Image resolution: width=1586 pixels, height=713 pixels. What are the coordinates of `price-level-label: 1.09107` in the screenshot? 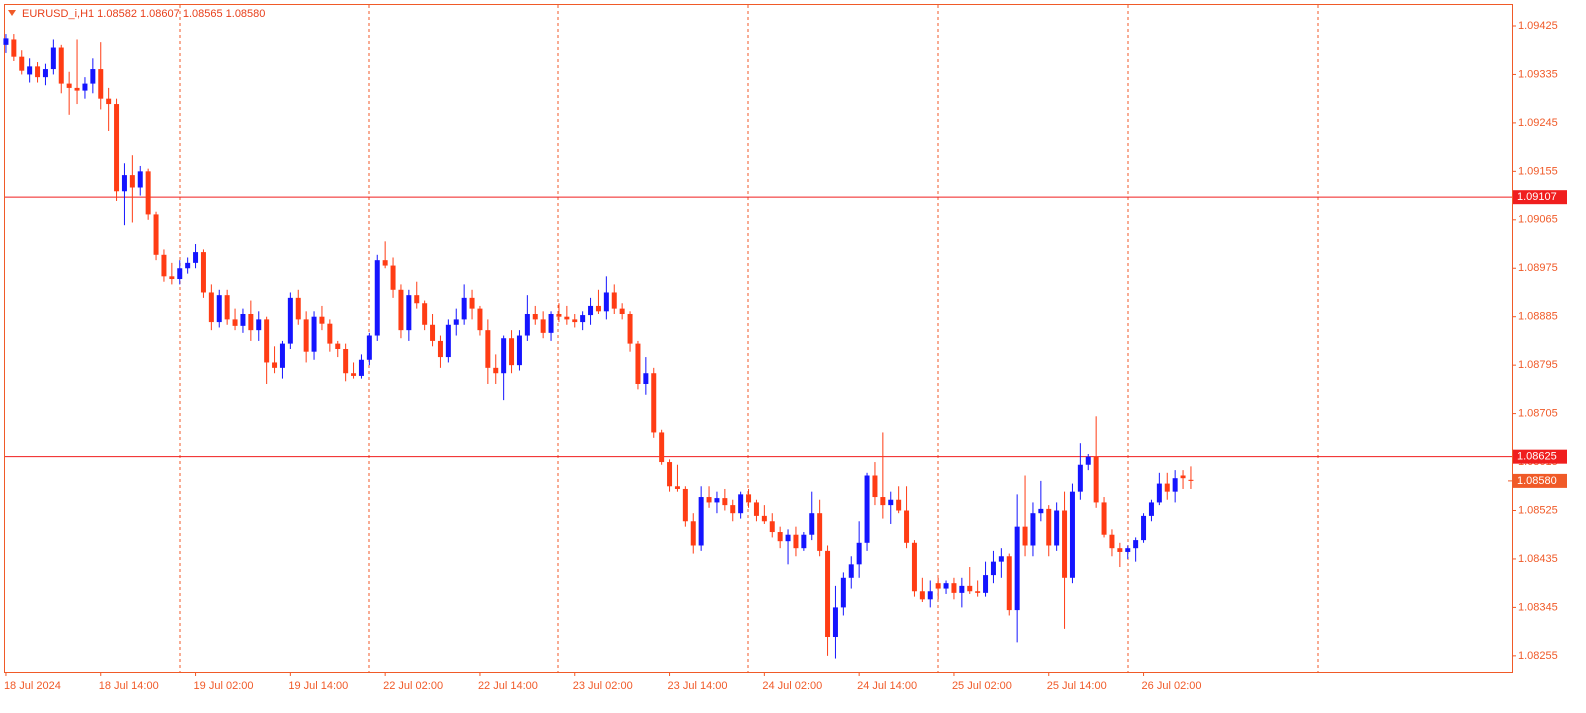 It's located at (1537, 197).